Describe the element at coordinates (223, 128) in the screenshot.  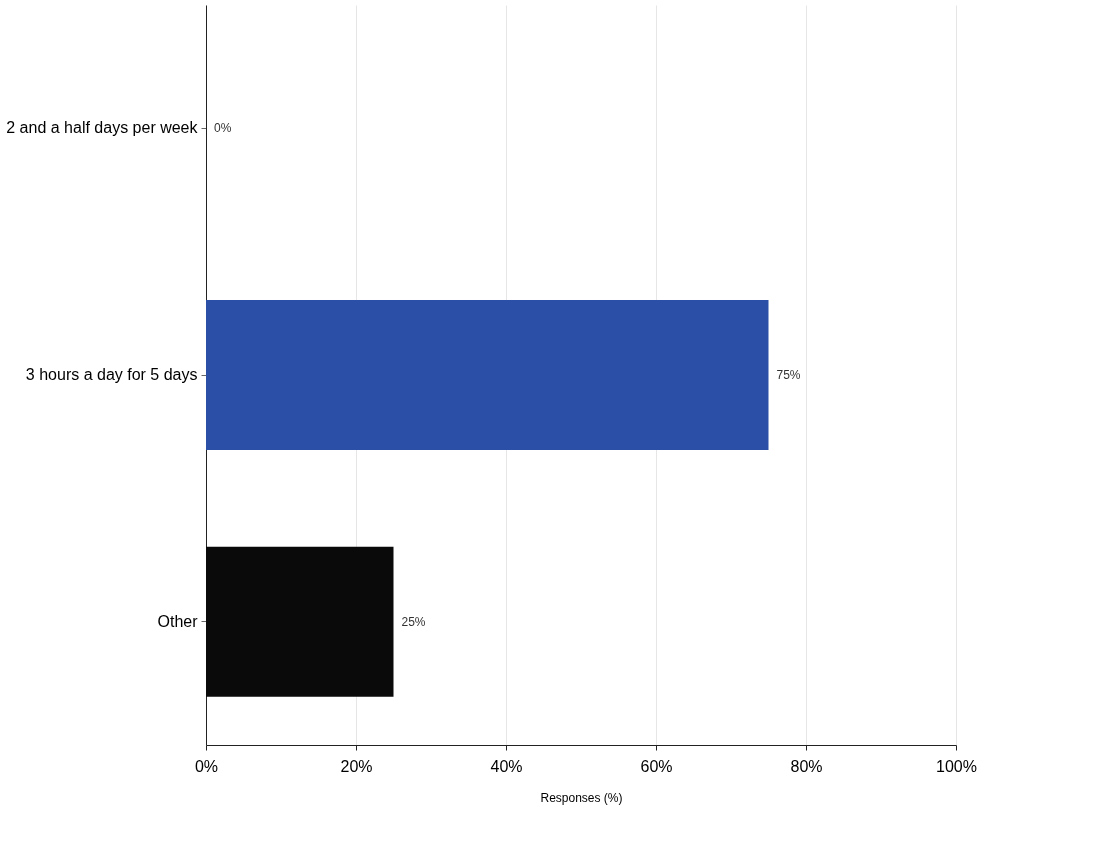
I see `data-label: 0%` at that location.